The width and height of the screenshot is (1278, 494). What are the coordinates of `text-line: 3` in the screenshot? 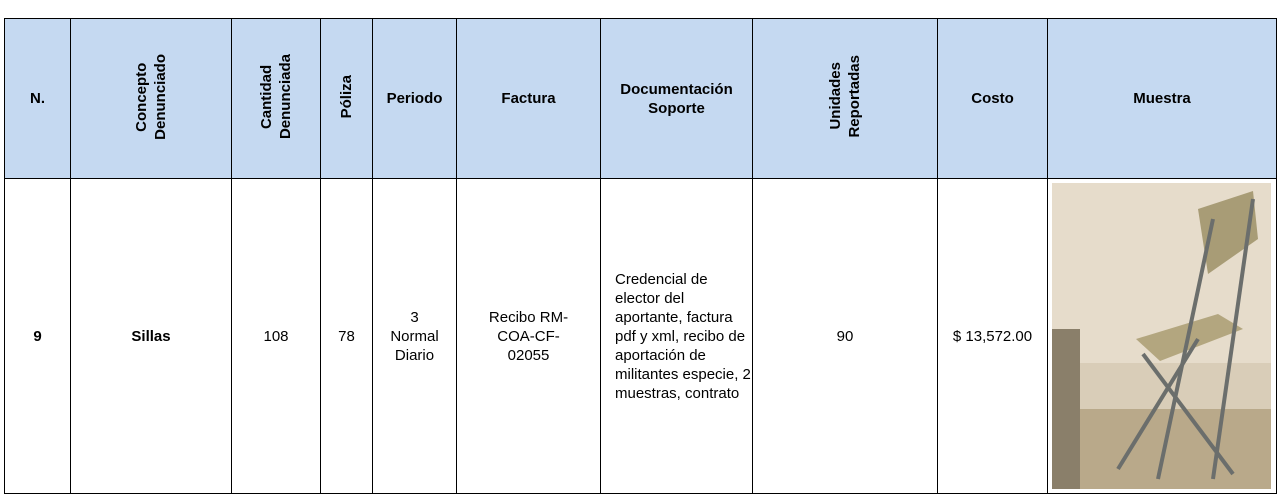 It's located at (414, 317).